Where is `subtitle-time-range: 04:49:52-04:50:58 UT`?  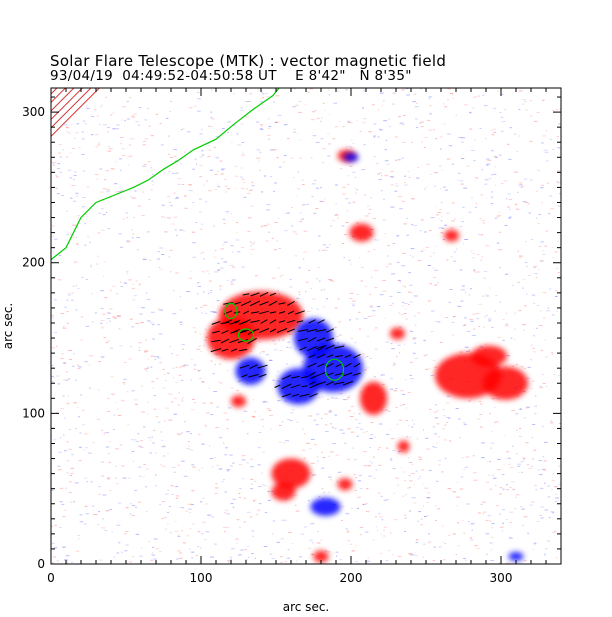
subtitle-time-range: 04:49:52-04:50:58 UT is located at coordinates (199, 76).